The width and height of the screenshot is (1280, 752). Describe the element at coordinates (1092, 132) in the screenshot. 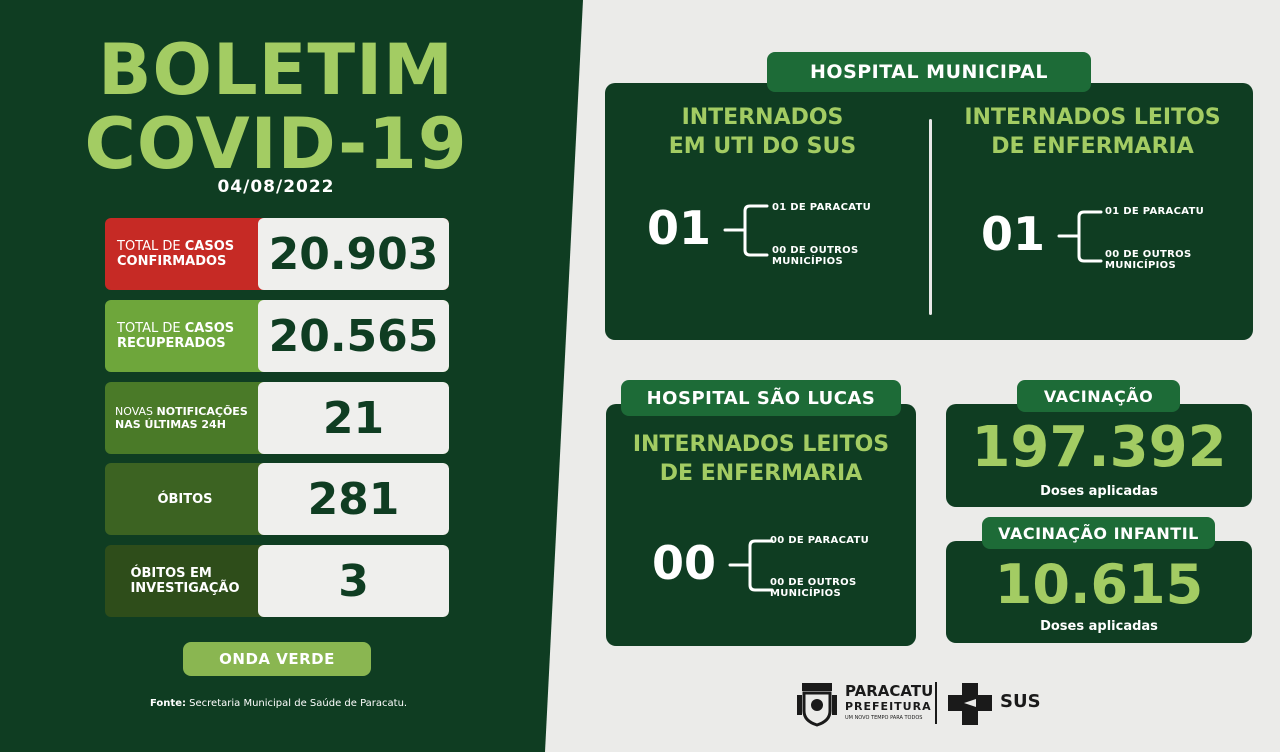

I see `enfermaria-heading: INTERNADOS LEITOS DE ENFERMARIA` at that location.